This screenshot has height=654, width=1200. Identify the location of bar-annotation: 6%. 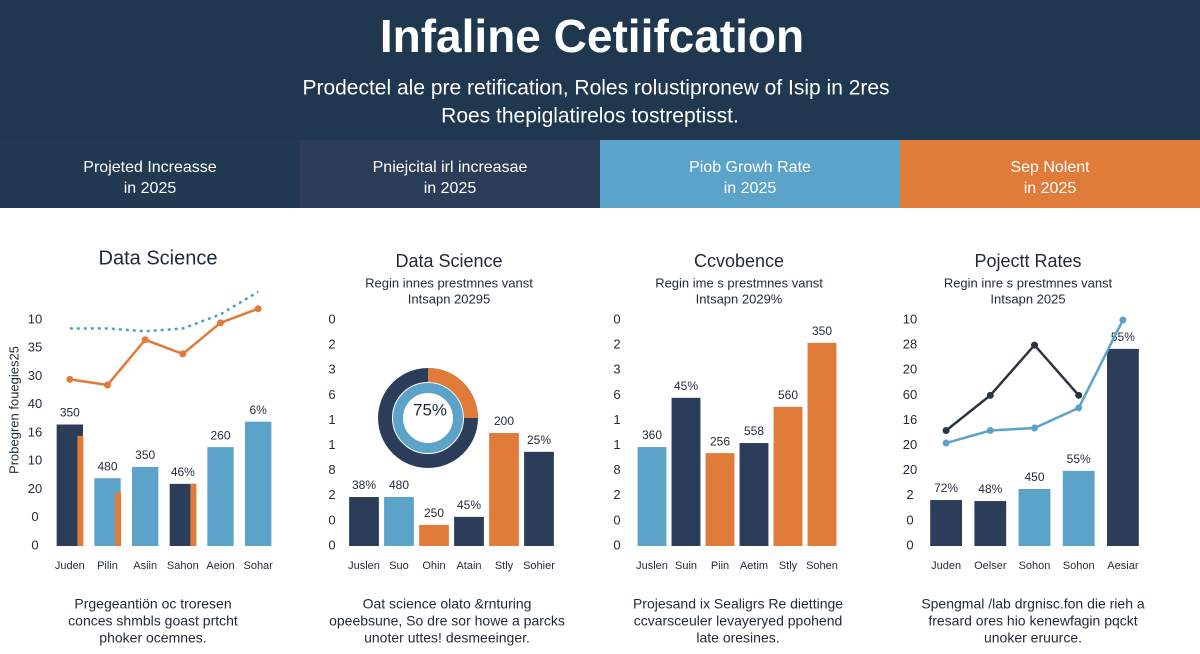
(258, 410).